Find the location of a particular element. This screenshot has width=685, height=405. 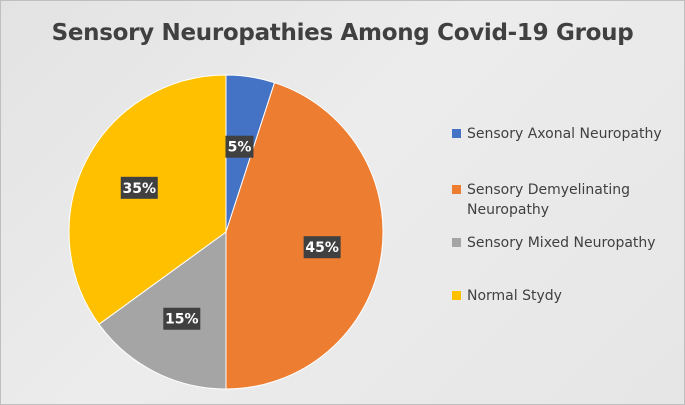

data-label-box-normal is located at coordinates (139, 187).